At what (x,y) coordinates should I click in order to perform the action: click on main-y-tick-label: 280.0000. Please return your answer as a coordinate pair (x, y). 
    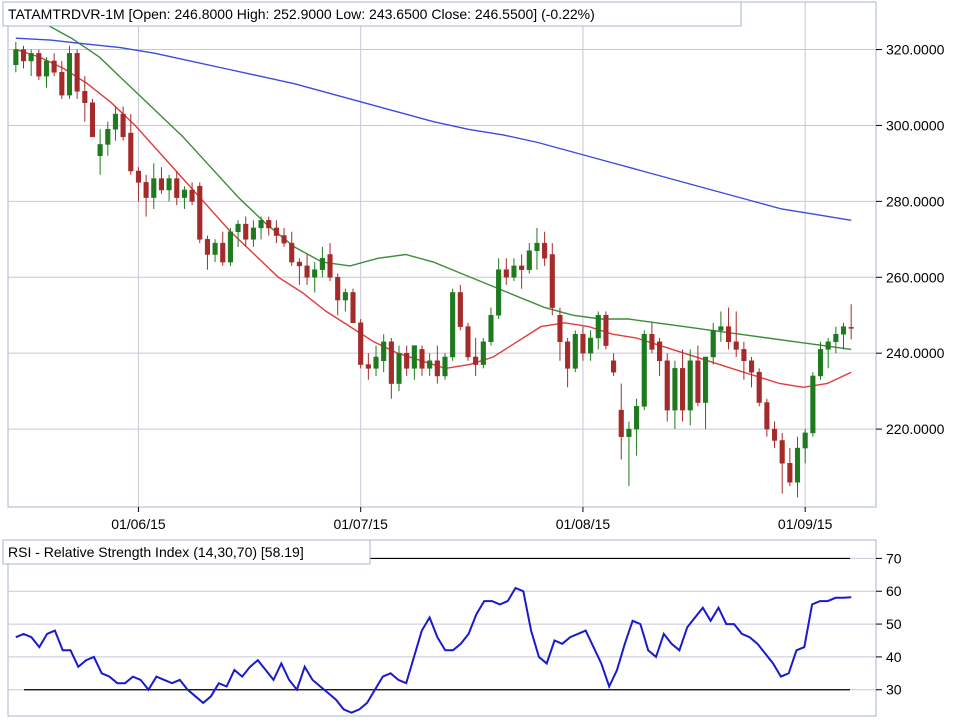
    Looking at the image, I should click on (915, 201).